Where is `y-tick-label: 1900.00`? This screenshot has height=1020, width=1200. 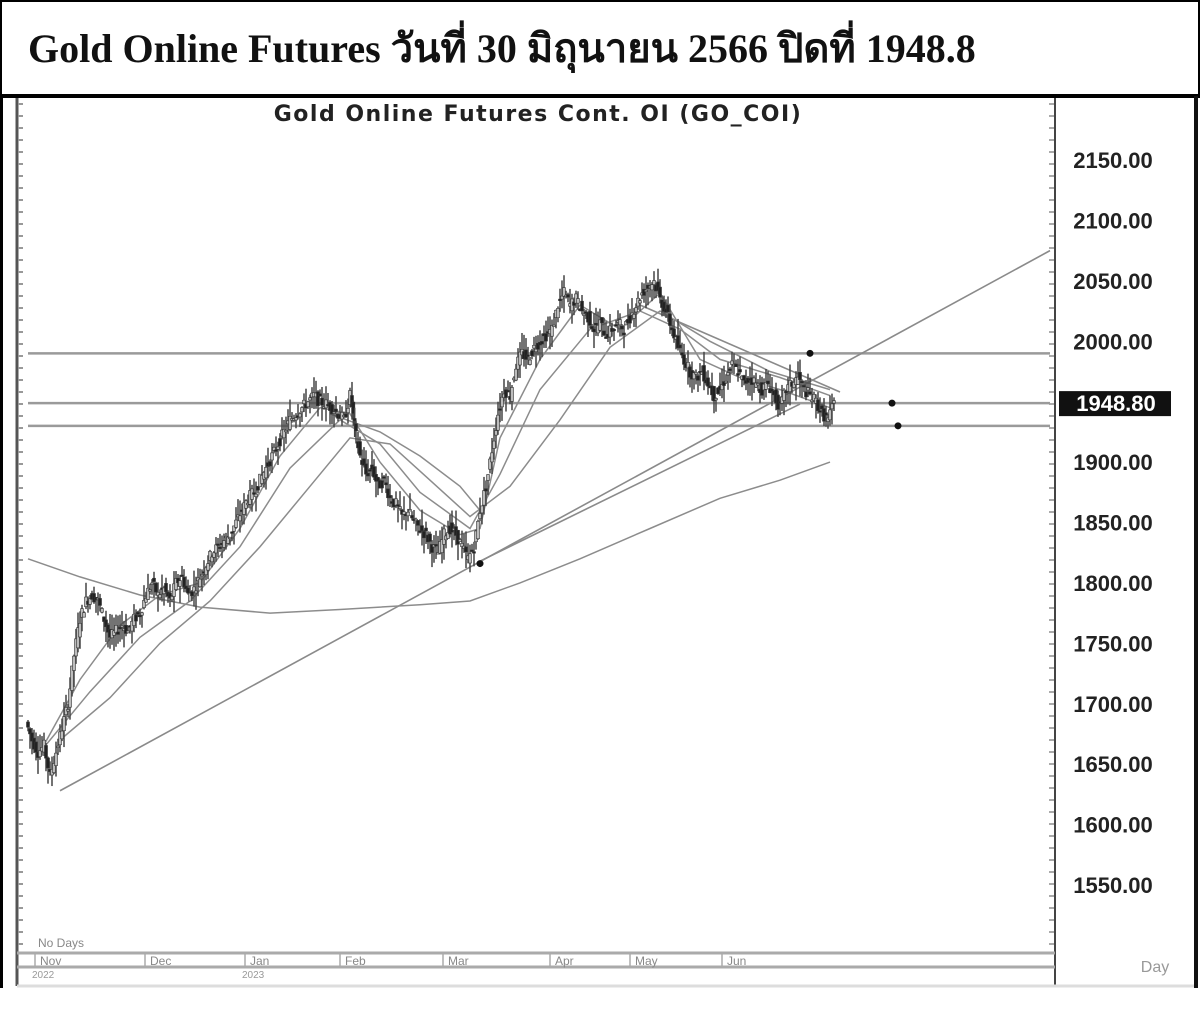
y-tick-label: 1900.00 is located at coordinates (1113, 462).